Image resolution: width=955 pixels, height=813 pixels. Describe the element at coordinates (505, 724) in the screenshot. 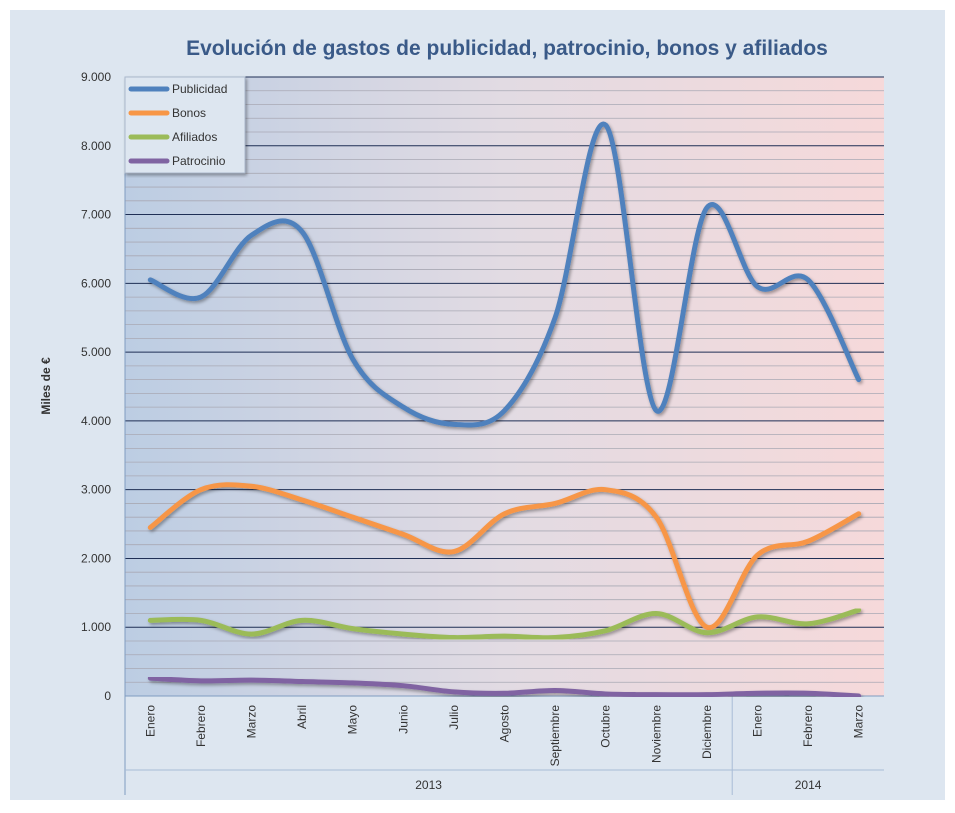

I see `x-tick-label: Agosto` at that location.